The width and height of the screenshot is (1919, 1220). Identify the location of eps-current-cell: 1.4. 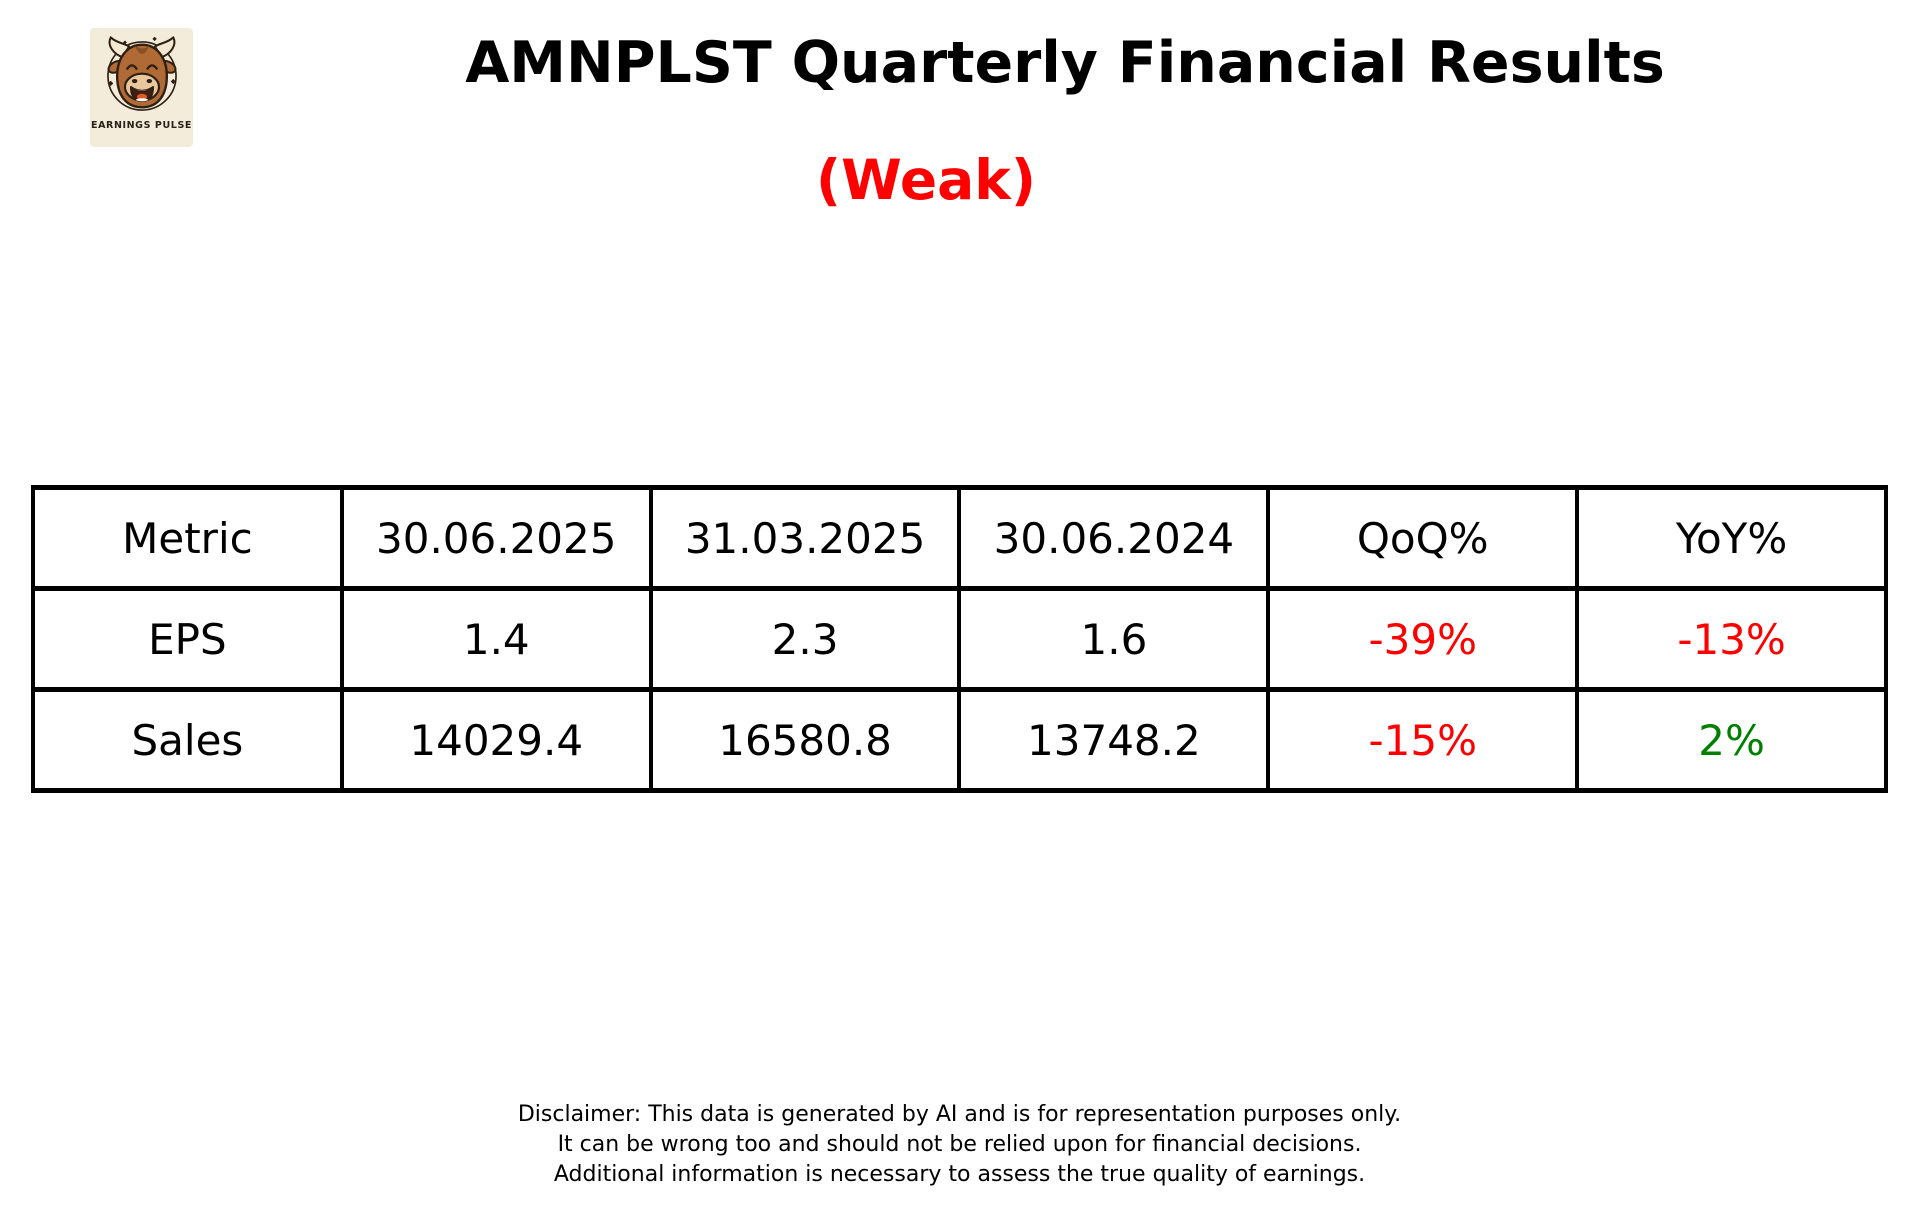
(496, 639).